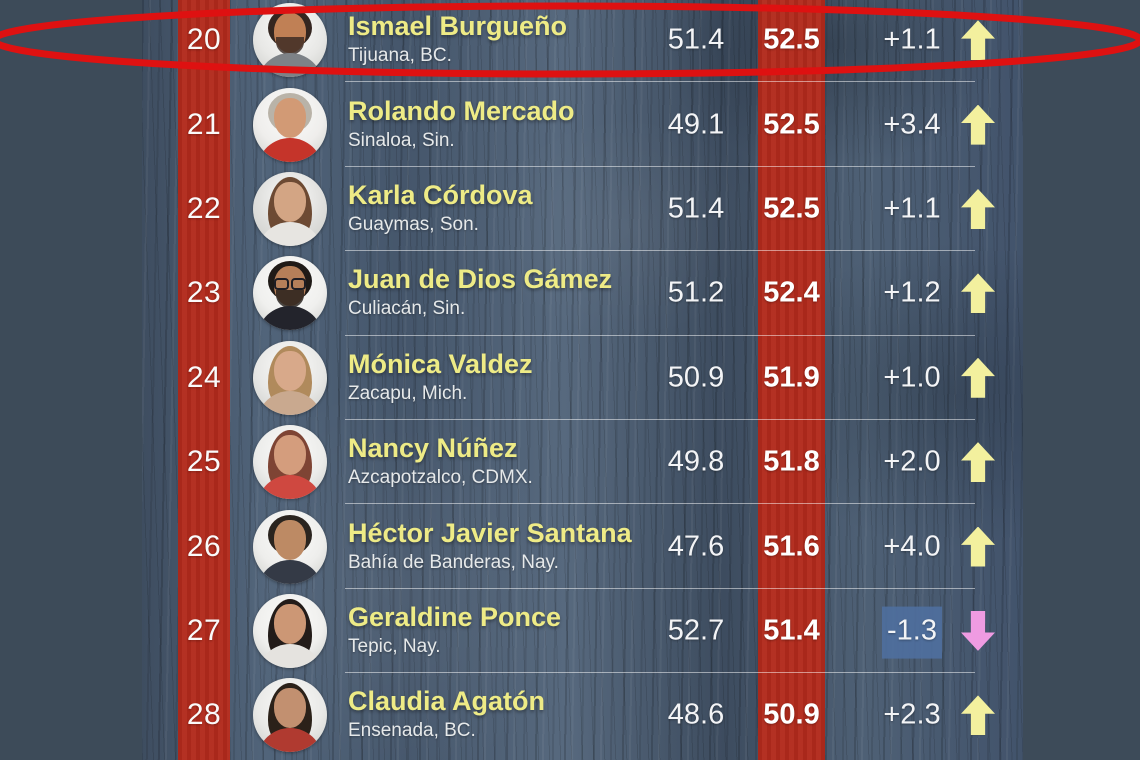 Image resolution: width=1140 pixels, height=760 pixels. What do you see at coordinates (912, 630) in the screenshot?
I see `change-value: -1.3` at bounding box center [912, 630].